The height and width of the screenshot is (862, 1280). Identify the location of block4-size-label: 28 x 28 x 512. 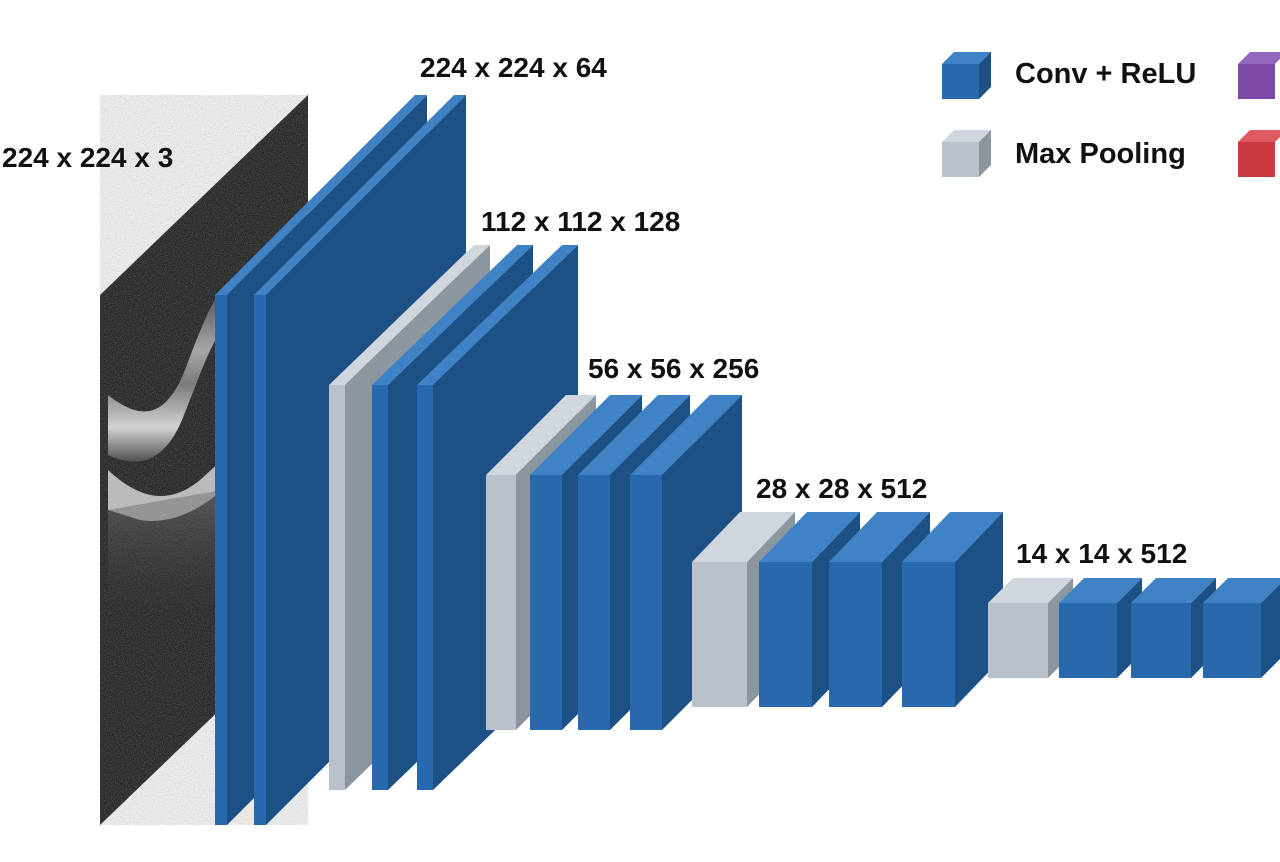
(842, 488).